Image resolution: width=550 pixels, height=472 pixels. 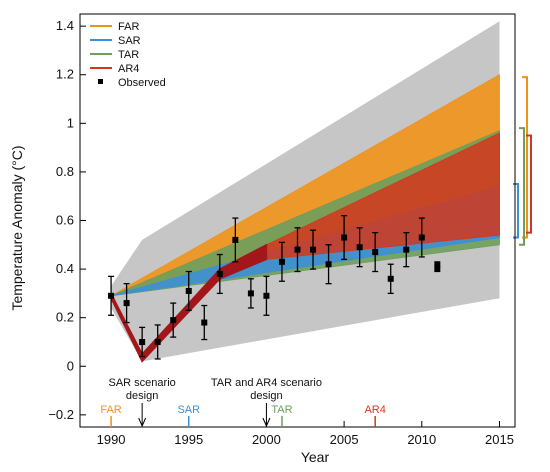 What do you see at coordinates (128, 27) in the screenshot?
I see `legend-label-far: FAR` at bounding box center [128, 27].